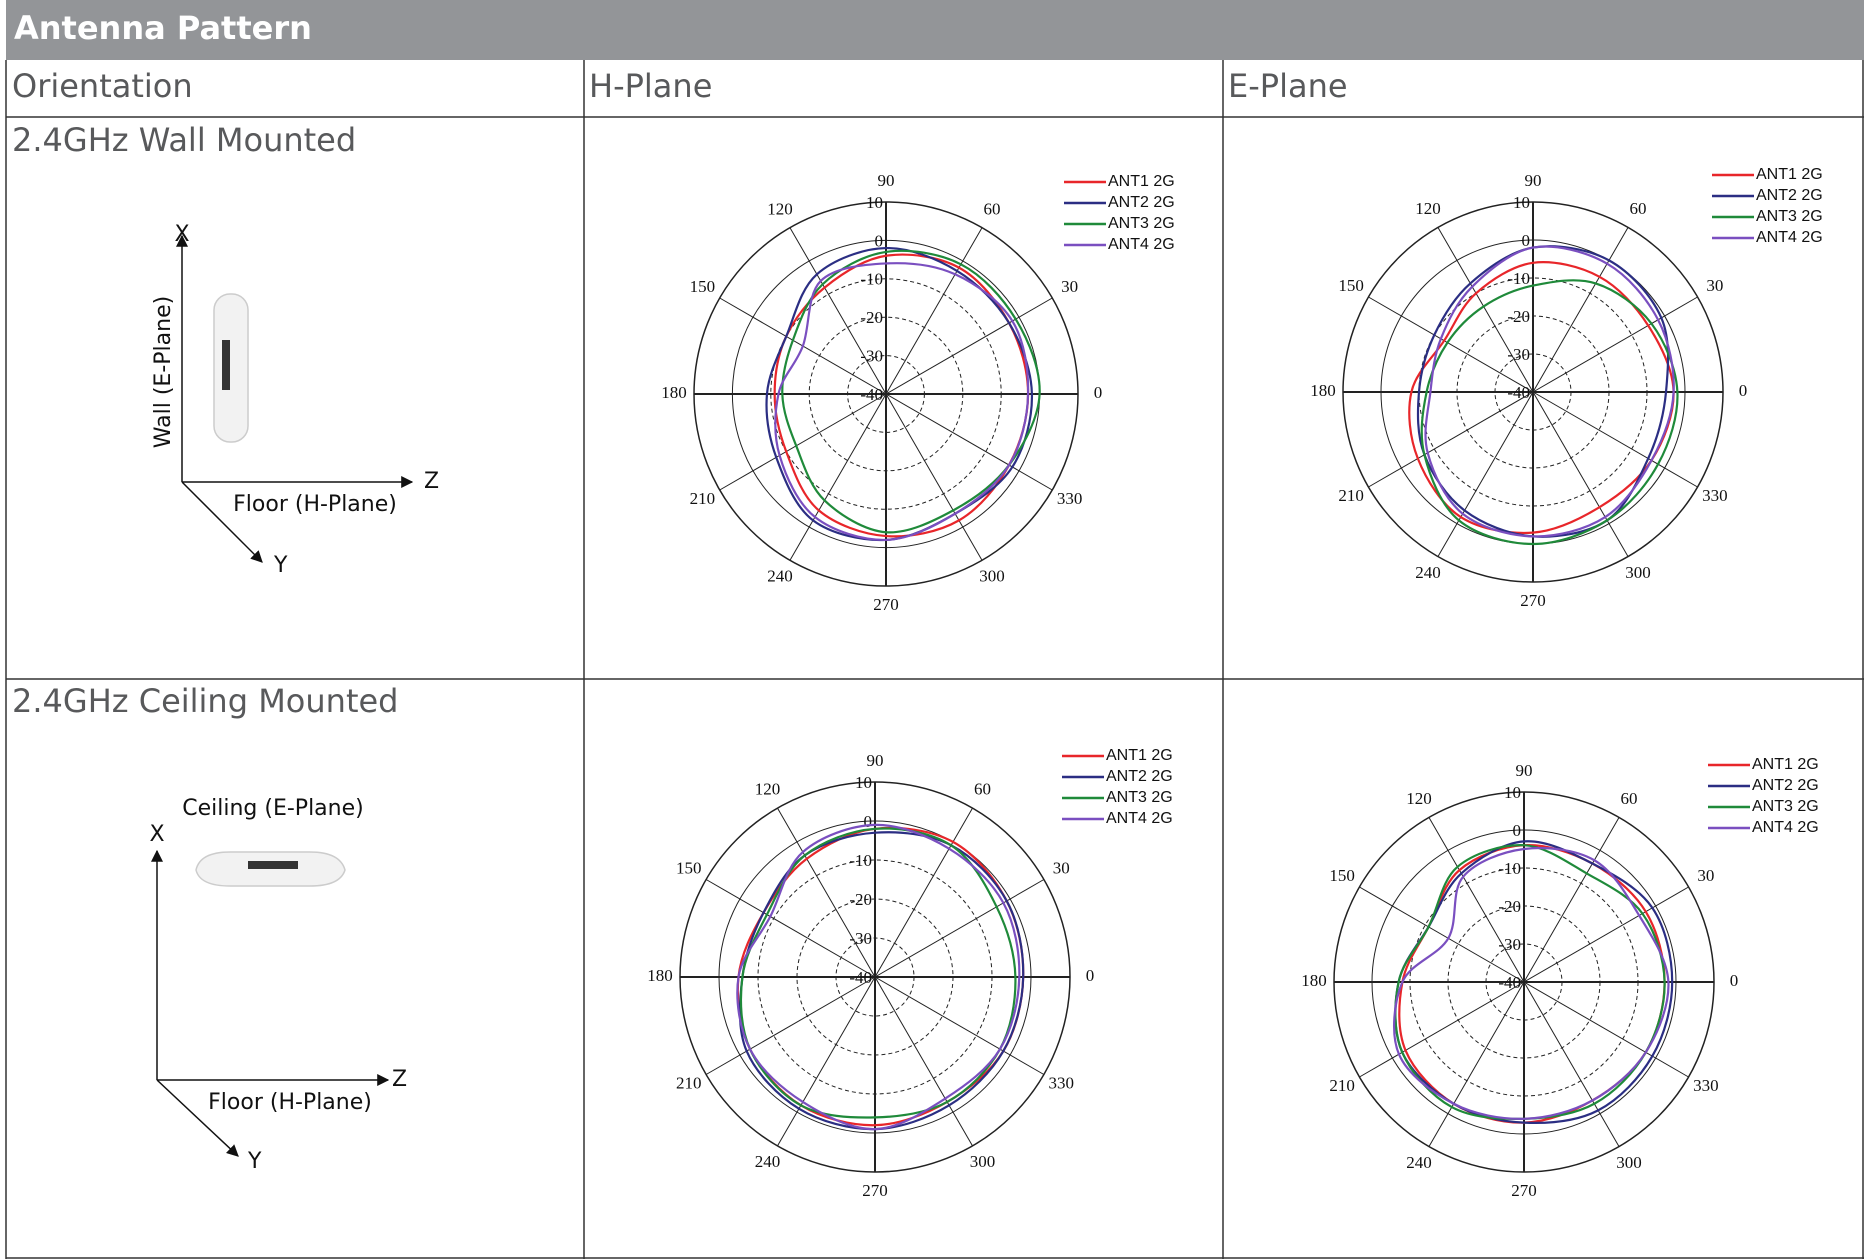 This screenshot has height=1259, width=1864. I want to click on row-label: 2.4GHz Ceiling Mounted, so click(205, 701).